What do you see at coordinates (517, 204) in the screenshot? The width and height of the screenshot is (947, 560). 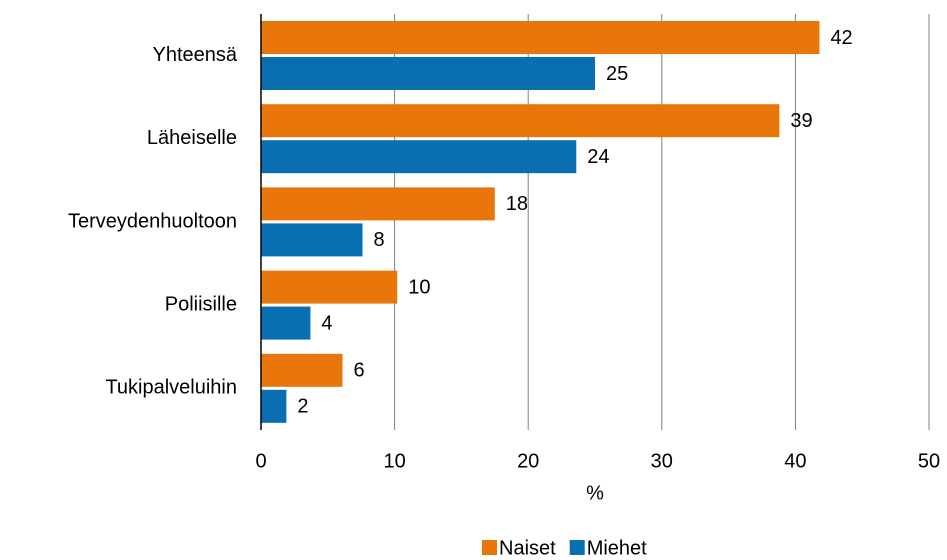 I see `data-label: 18` at bounding box center [517, 204].